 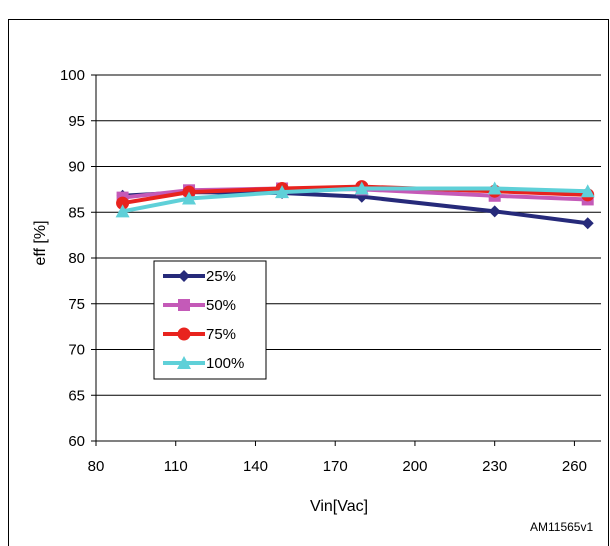 I want to click on legend-item-100pct-marker, so click(x=184, y=362).